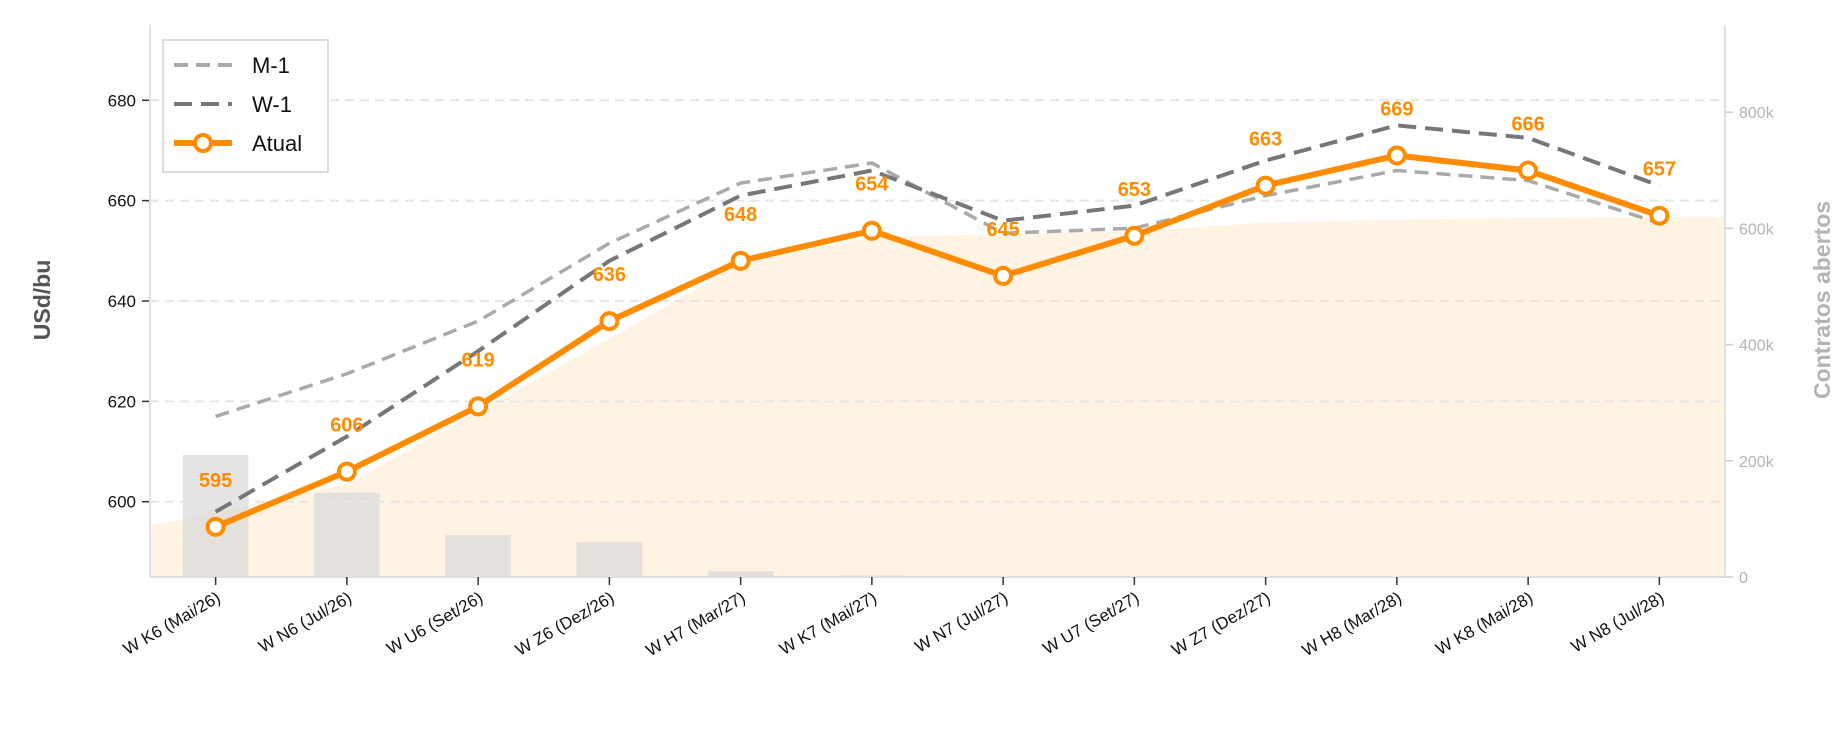  I want to click on legend-label: W-1, so click(272, 104).